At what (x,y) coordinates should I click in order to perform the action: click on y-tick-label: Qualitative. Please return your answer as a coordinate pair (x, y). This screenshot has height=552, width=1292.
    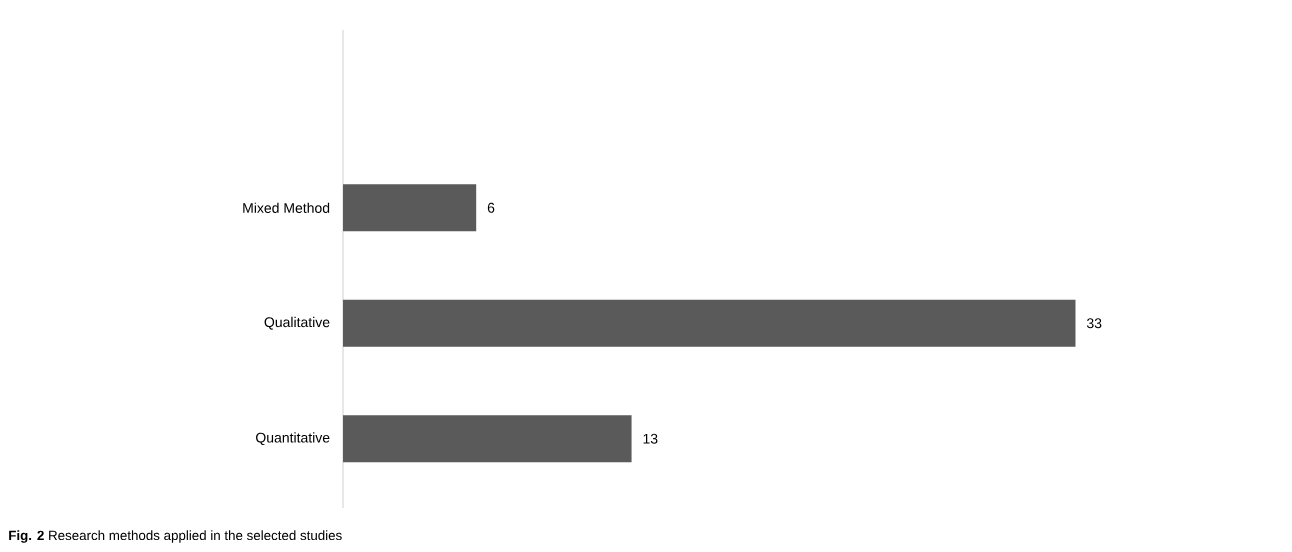
    Looking at the image, I should click on (297, 323).